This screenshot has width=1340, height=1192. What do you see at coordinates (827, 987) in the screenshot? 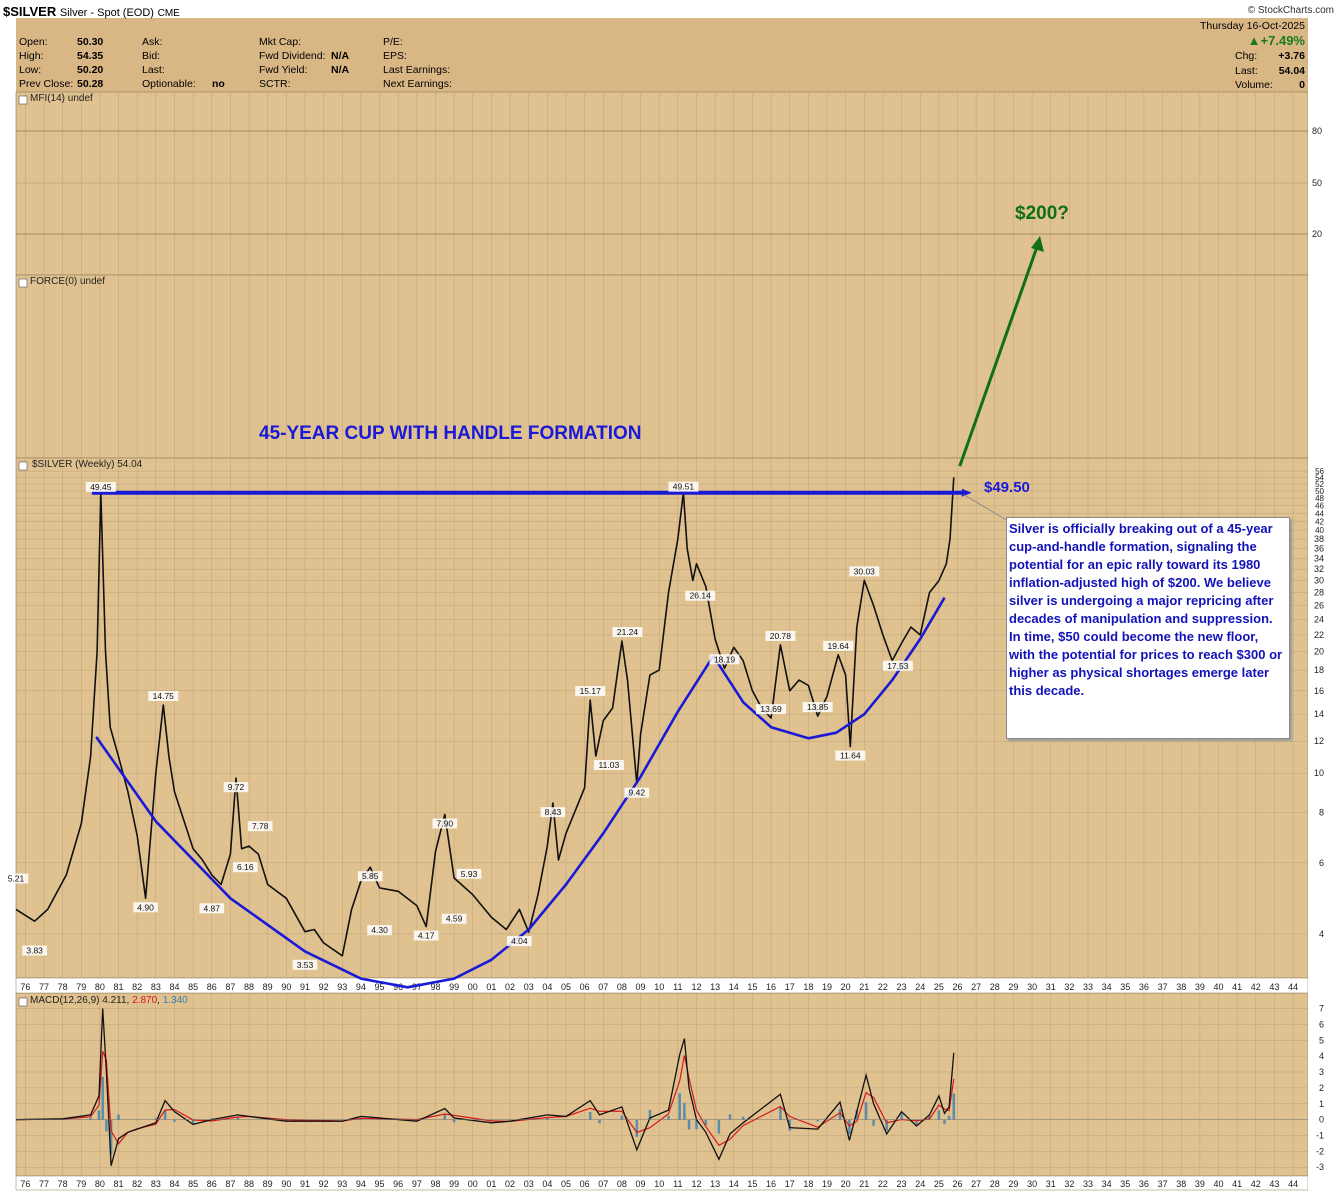
I see `x-tick-label: 19` at bounding box center [827, 987].